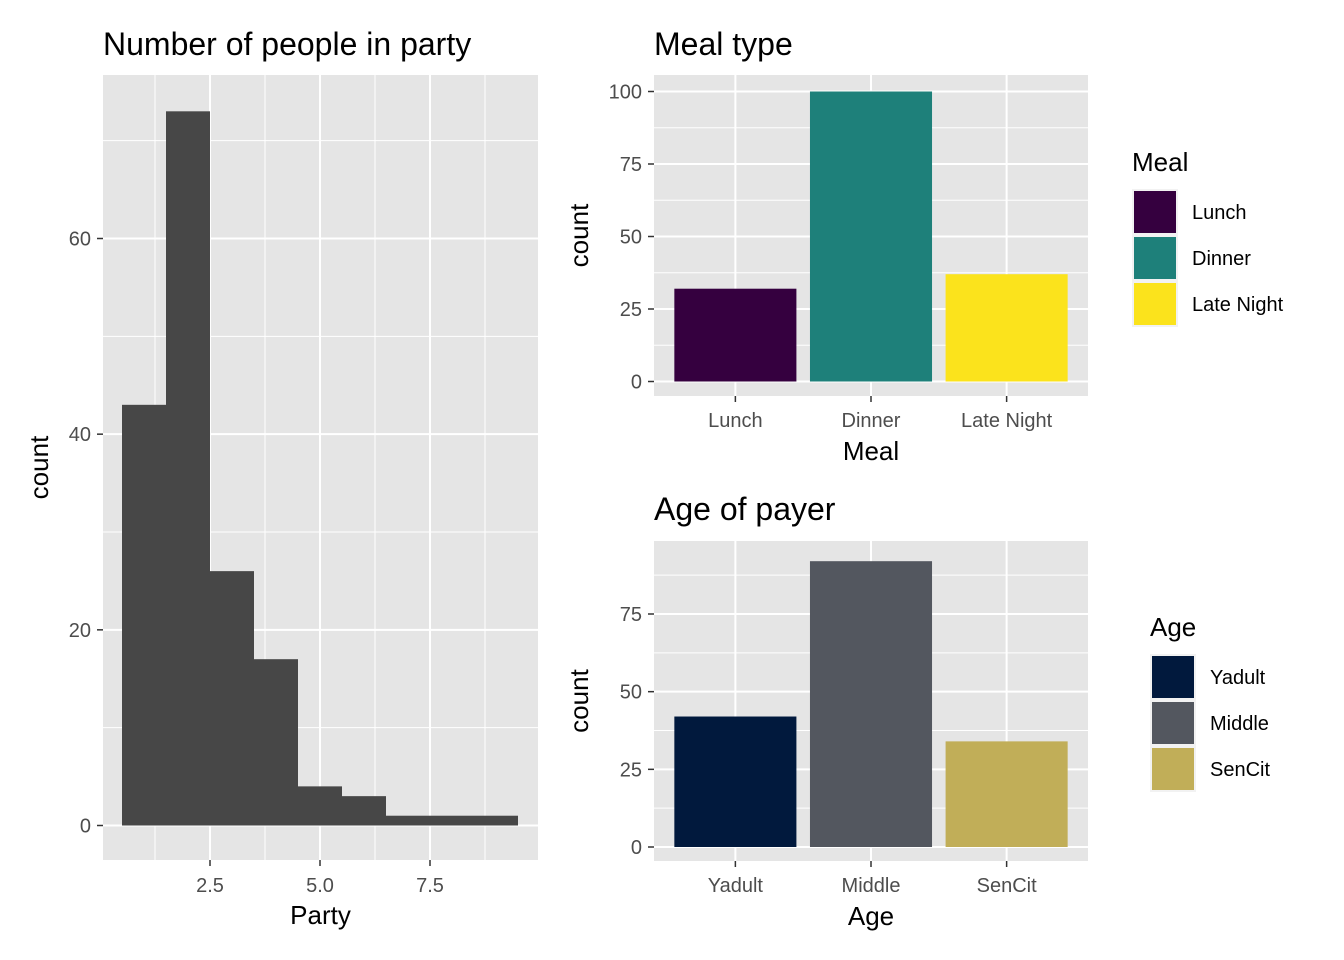 The width and height of the screenshot is (1344, 960). What do you see at coordinates (80, 240) in the screenshot?
I see `y-tick-label: 60` at bounding box center [80, 240].